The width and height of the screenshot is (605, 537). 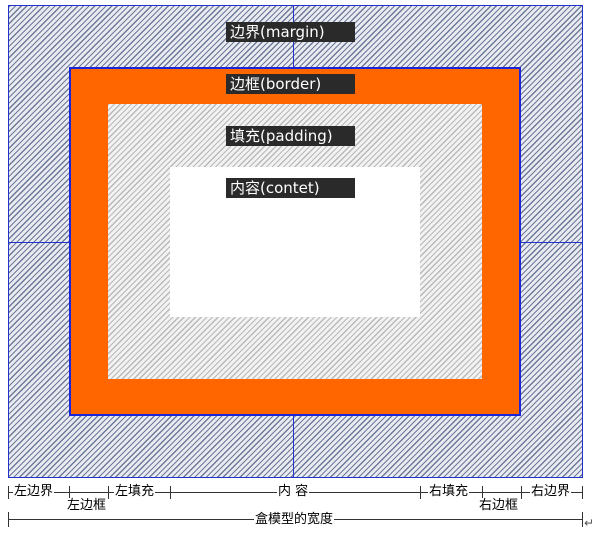 What do you see at coordinates (135, 492) in the screenshot?
I see `left-padding-dimension: 左填充` at bounding box center [135, 492].